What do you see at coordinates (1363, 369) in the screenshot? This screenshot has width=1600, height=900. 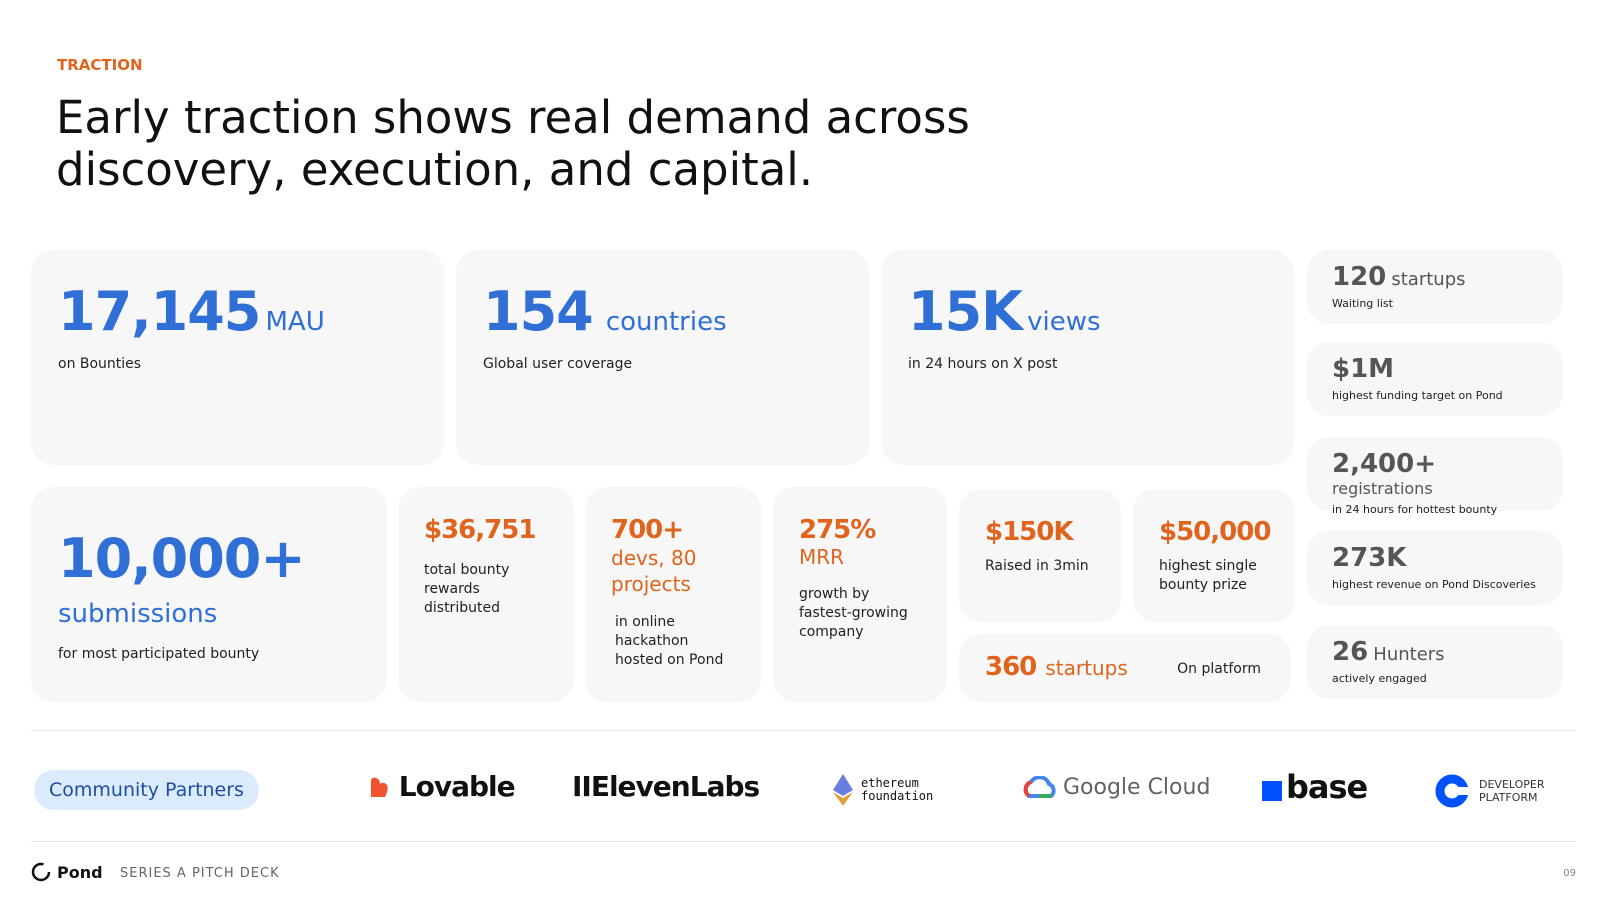 I see `stat-value: $1M` at bounding box center [1363, 369].